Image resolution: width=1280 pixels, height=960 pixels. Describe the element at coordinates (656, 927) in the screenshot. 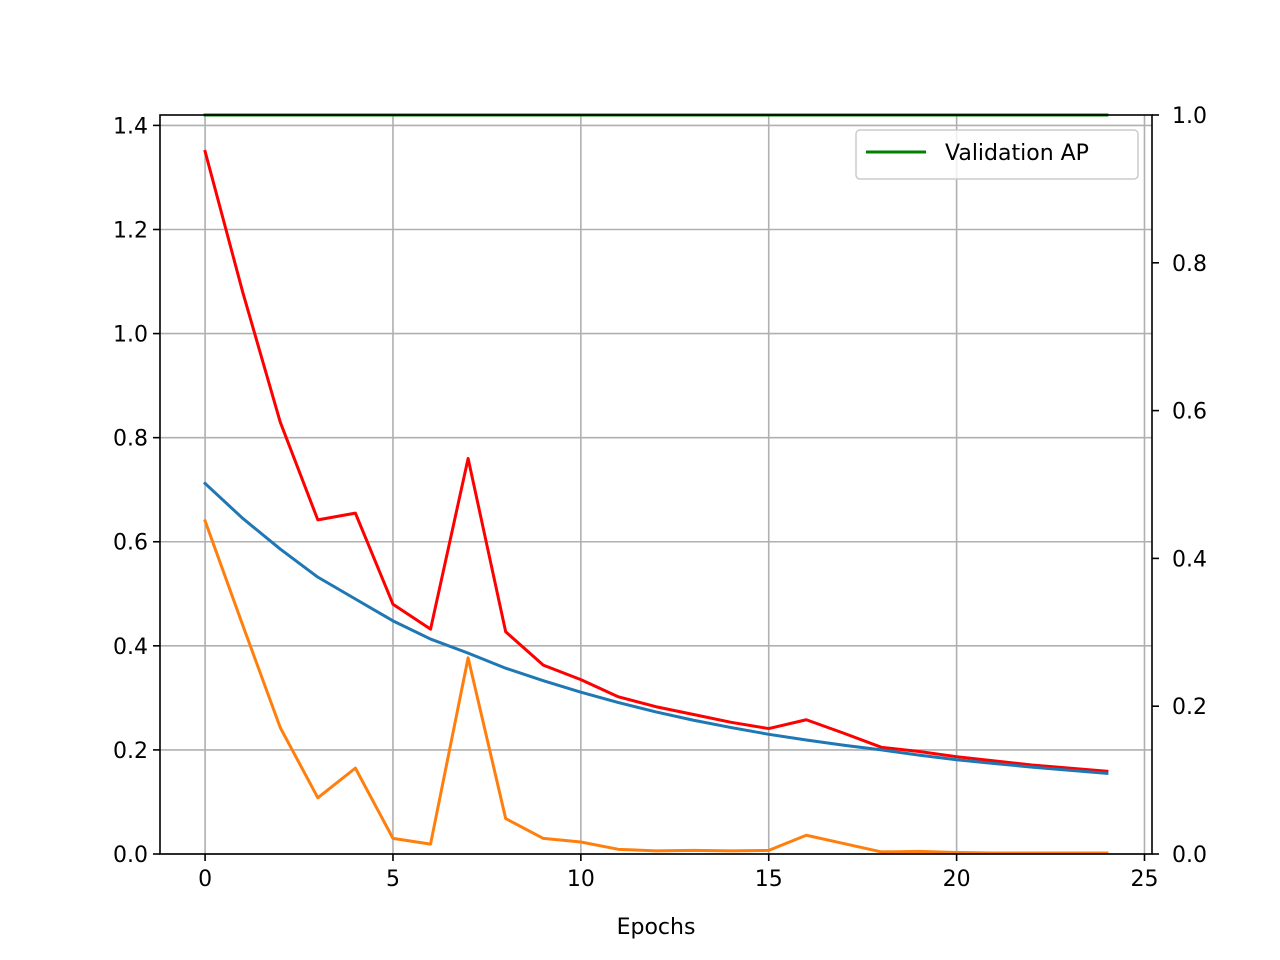

I see `x-axis-label: Epochs` at that location.